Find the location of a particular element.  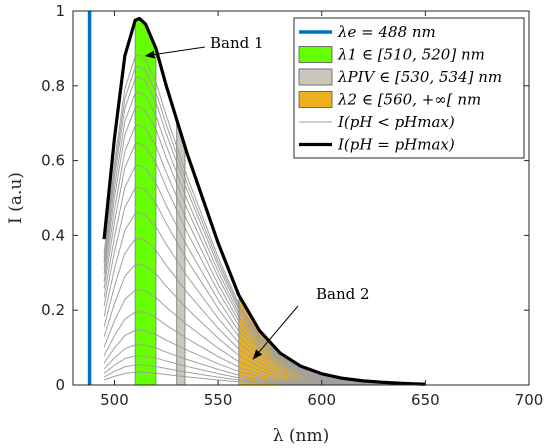

legend-label-1: λe = 488 nm is located at coordinates (386, 32).